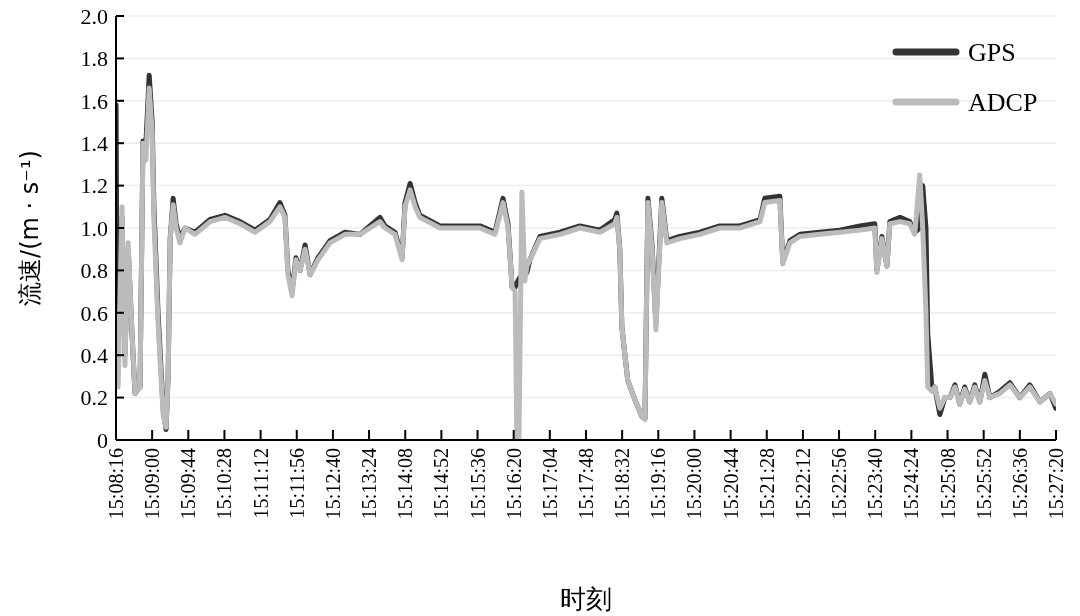 The width and height of the screenshot is (1080, 616). Describe the element at coordinates (260, 483) in the screenshot. I see `x-tick-label: 15:11:12` at that location.